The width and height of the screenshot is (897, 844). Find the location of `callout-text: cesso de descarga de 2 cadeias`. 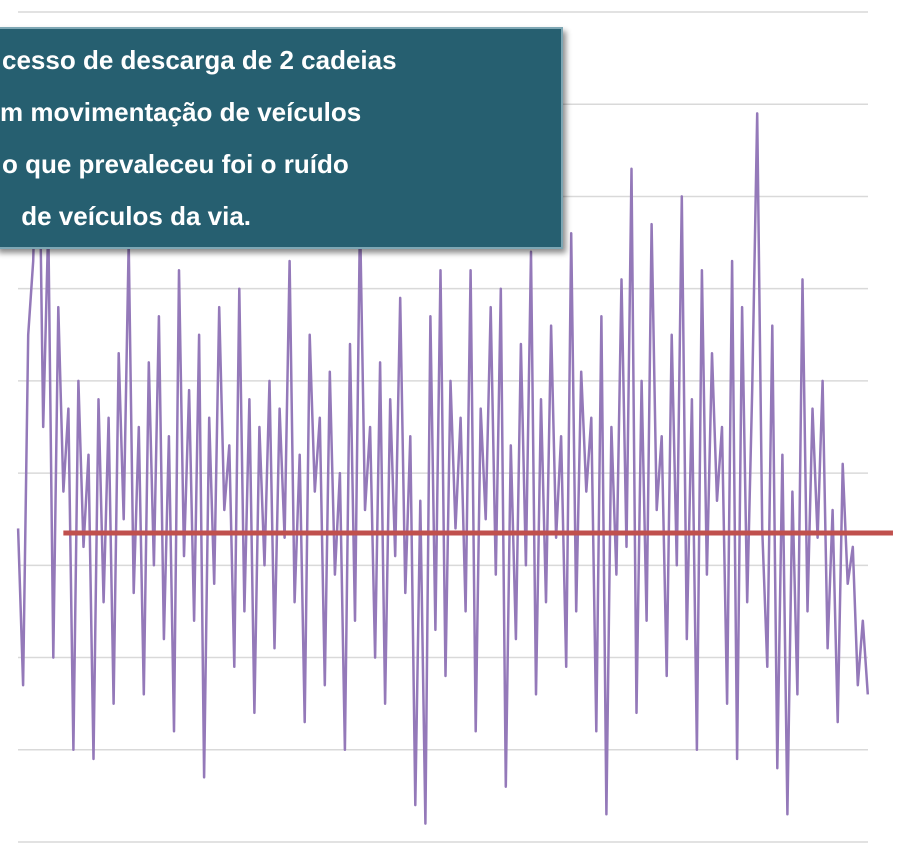

callout-text: cesso de descarga de 2 cadeias is located at coordinates (199, 60).